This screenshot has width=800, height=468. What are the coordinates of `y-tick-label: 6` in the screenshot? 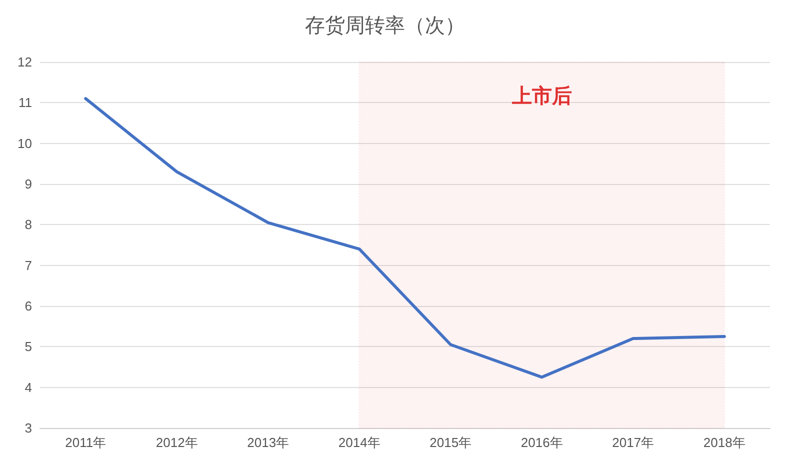 It's located at (28, 306).